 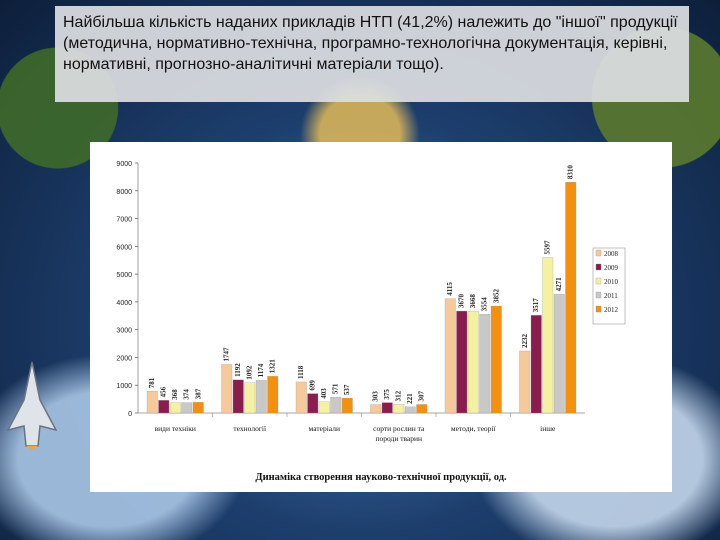 What do you see at coordinates (598, 281) in the screenshot?
I see `legend-swatch-2010` at bounding box center [598, 281].